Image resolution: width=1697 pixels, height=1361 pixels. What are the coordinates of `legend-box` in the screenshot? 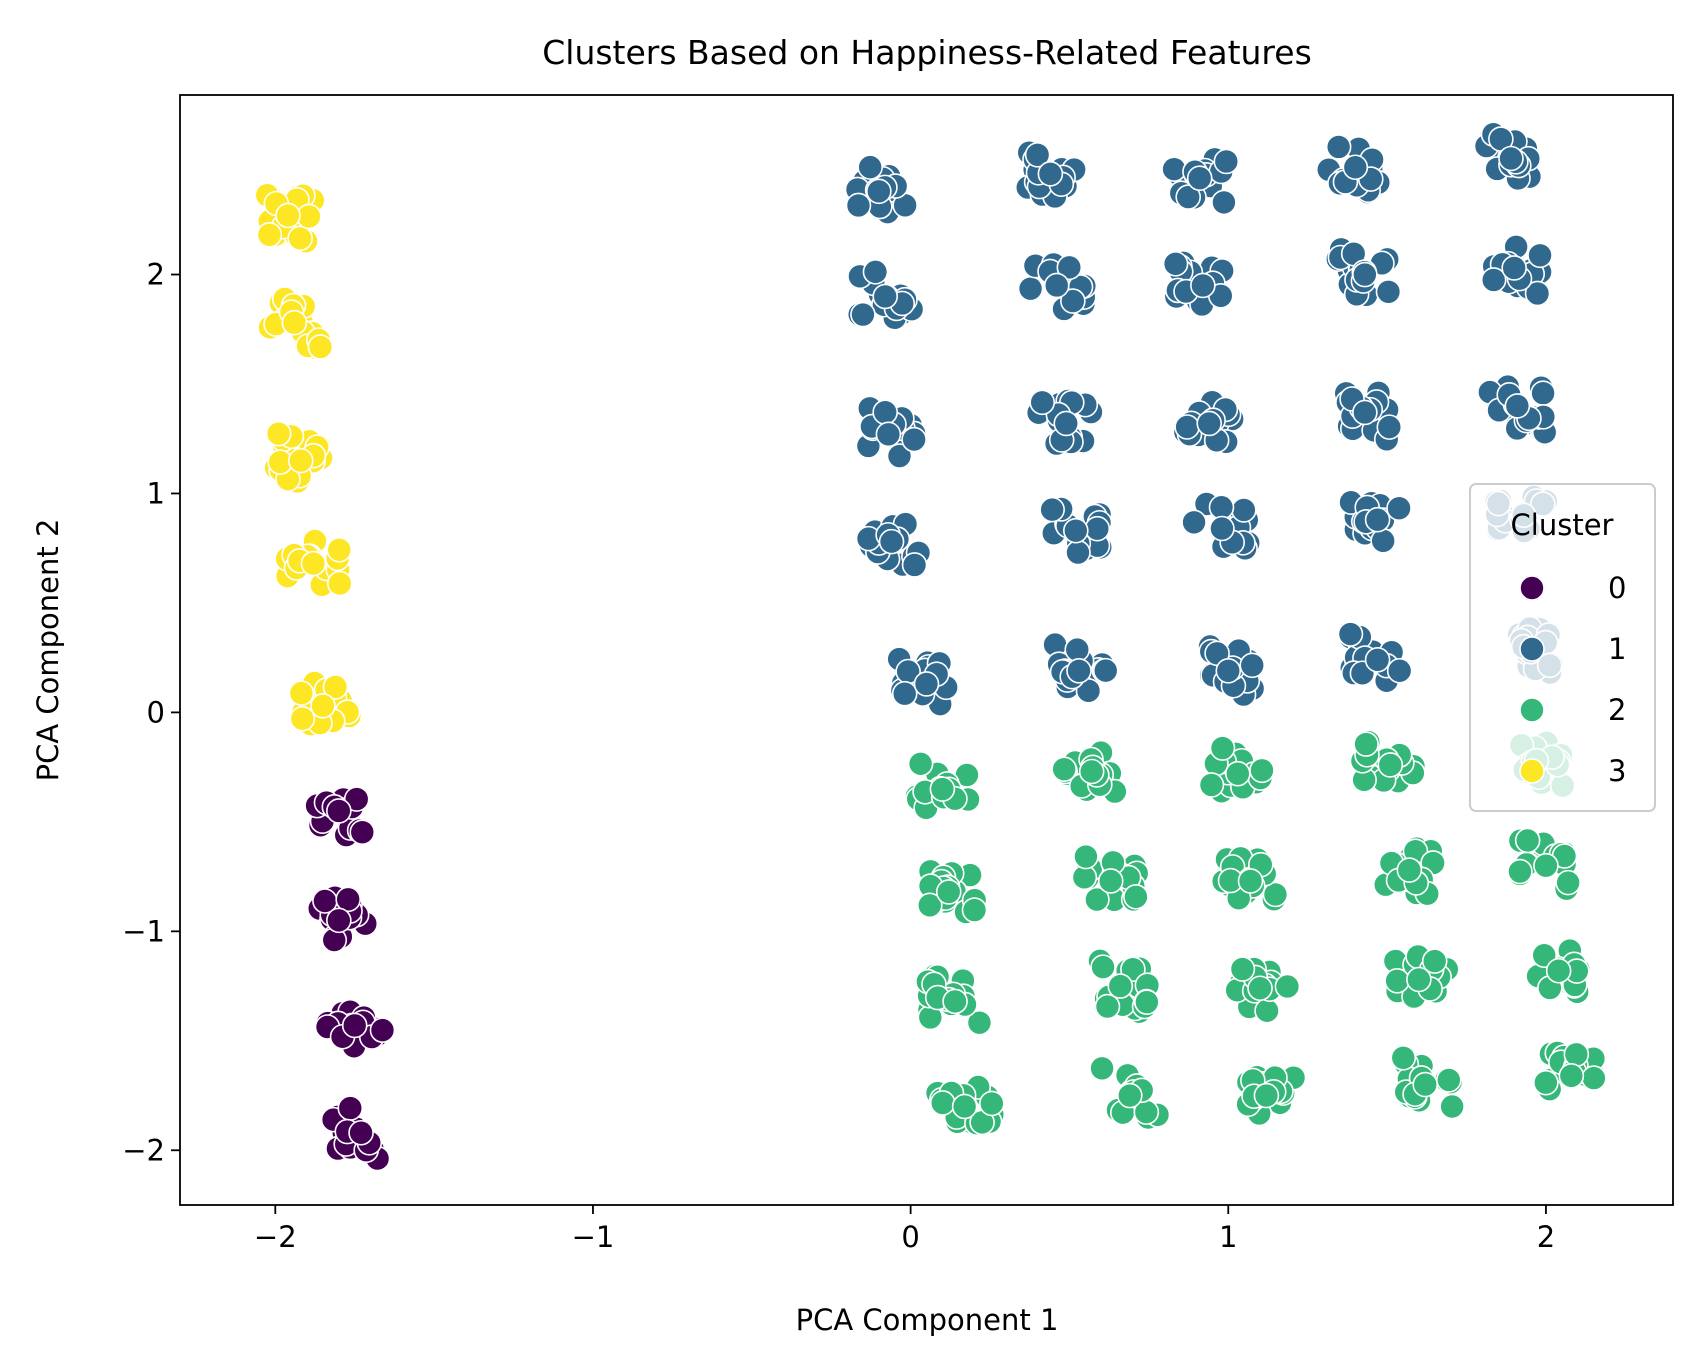 It's located at (1562, 647).